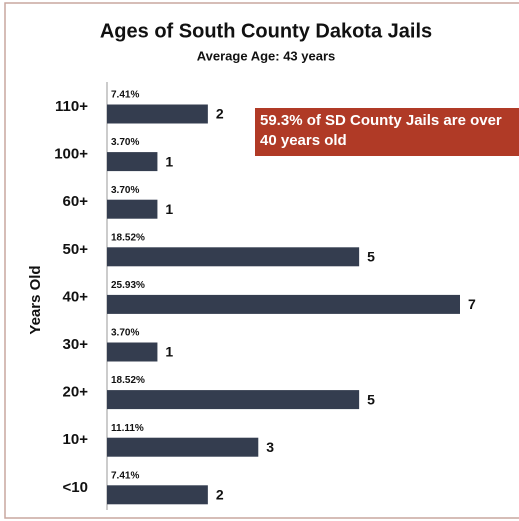 The width and height of the screenshot is (519, 521). I want to click on y-tick-label: <10, so click(75, 487).